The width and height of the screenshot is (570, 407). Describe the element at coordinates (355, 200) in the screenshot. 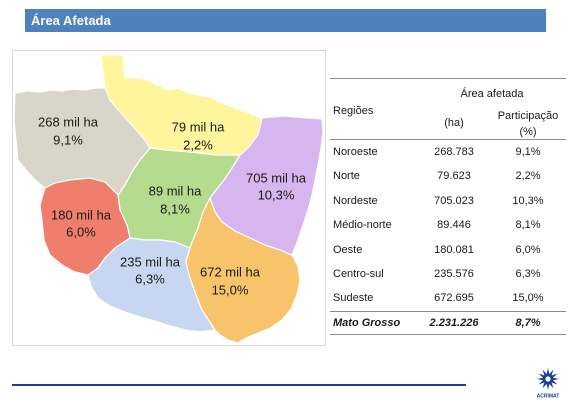

I see `cell-region: Nordeste` at that location.